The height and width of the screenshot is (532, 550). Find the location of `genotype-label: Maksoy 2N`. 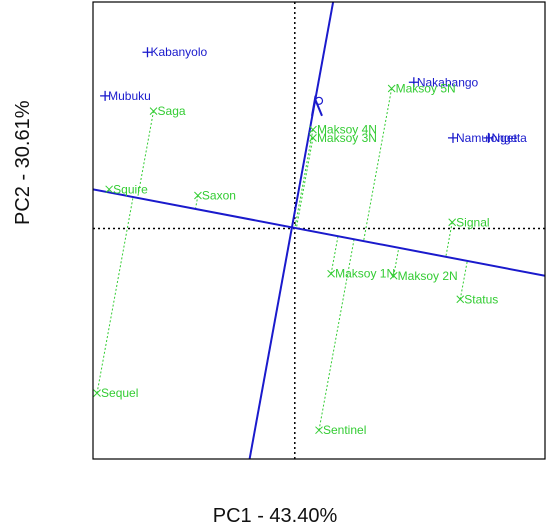

genotype-label: Maksoy 2N is located at coordinates (428, 276).